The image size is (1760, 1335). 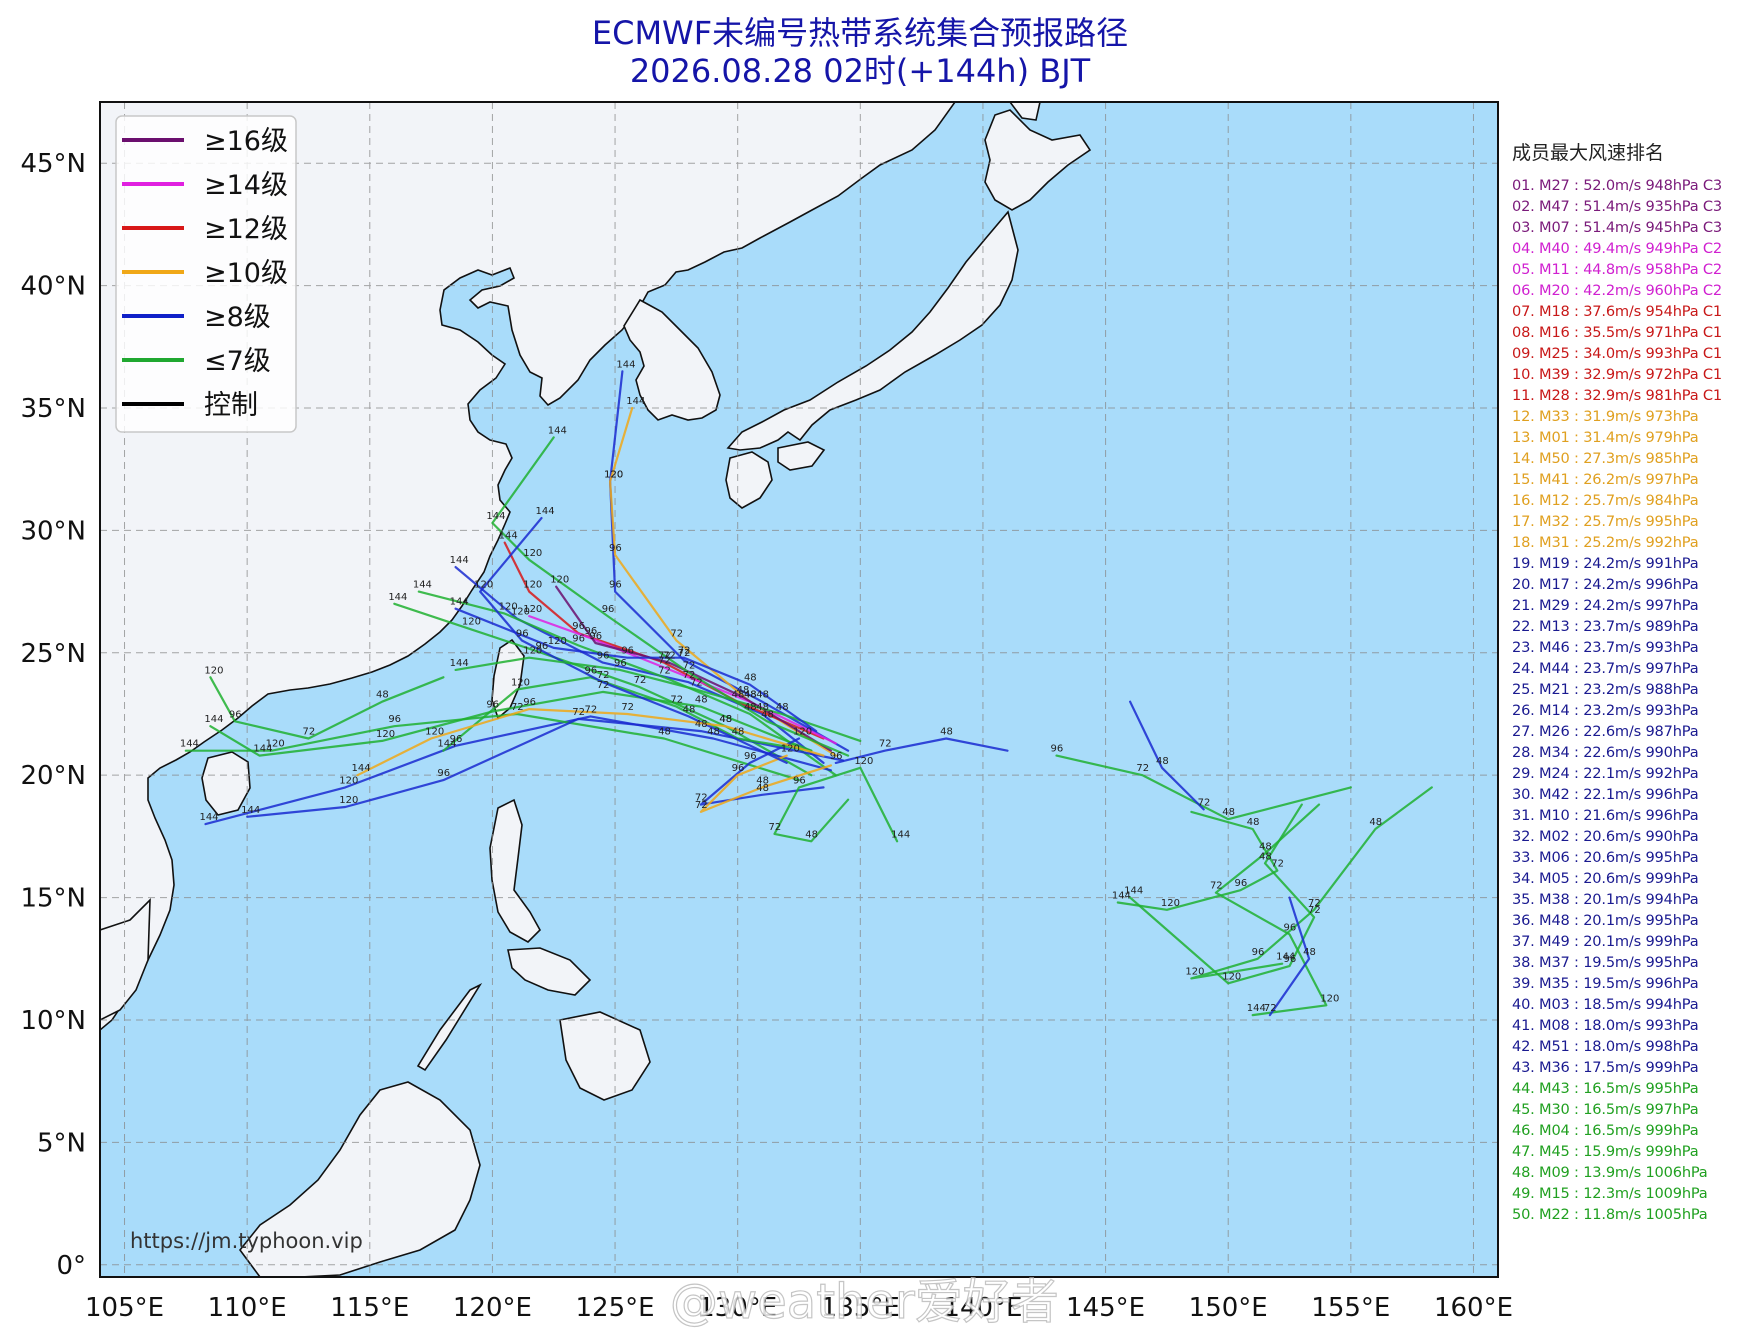 What do you see at coordinates (124, 1308) in the screenshot?
I see `lon-tick-label: 105°E` at bounding box center [124, 1308].